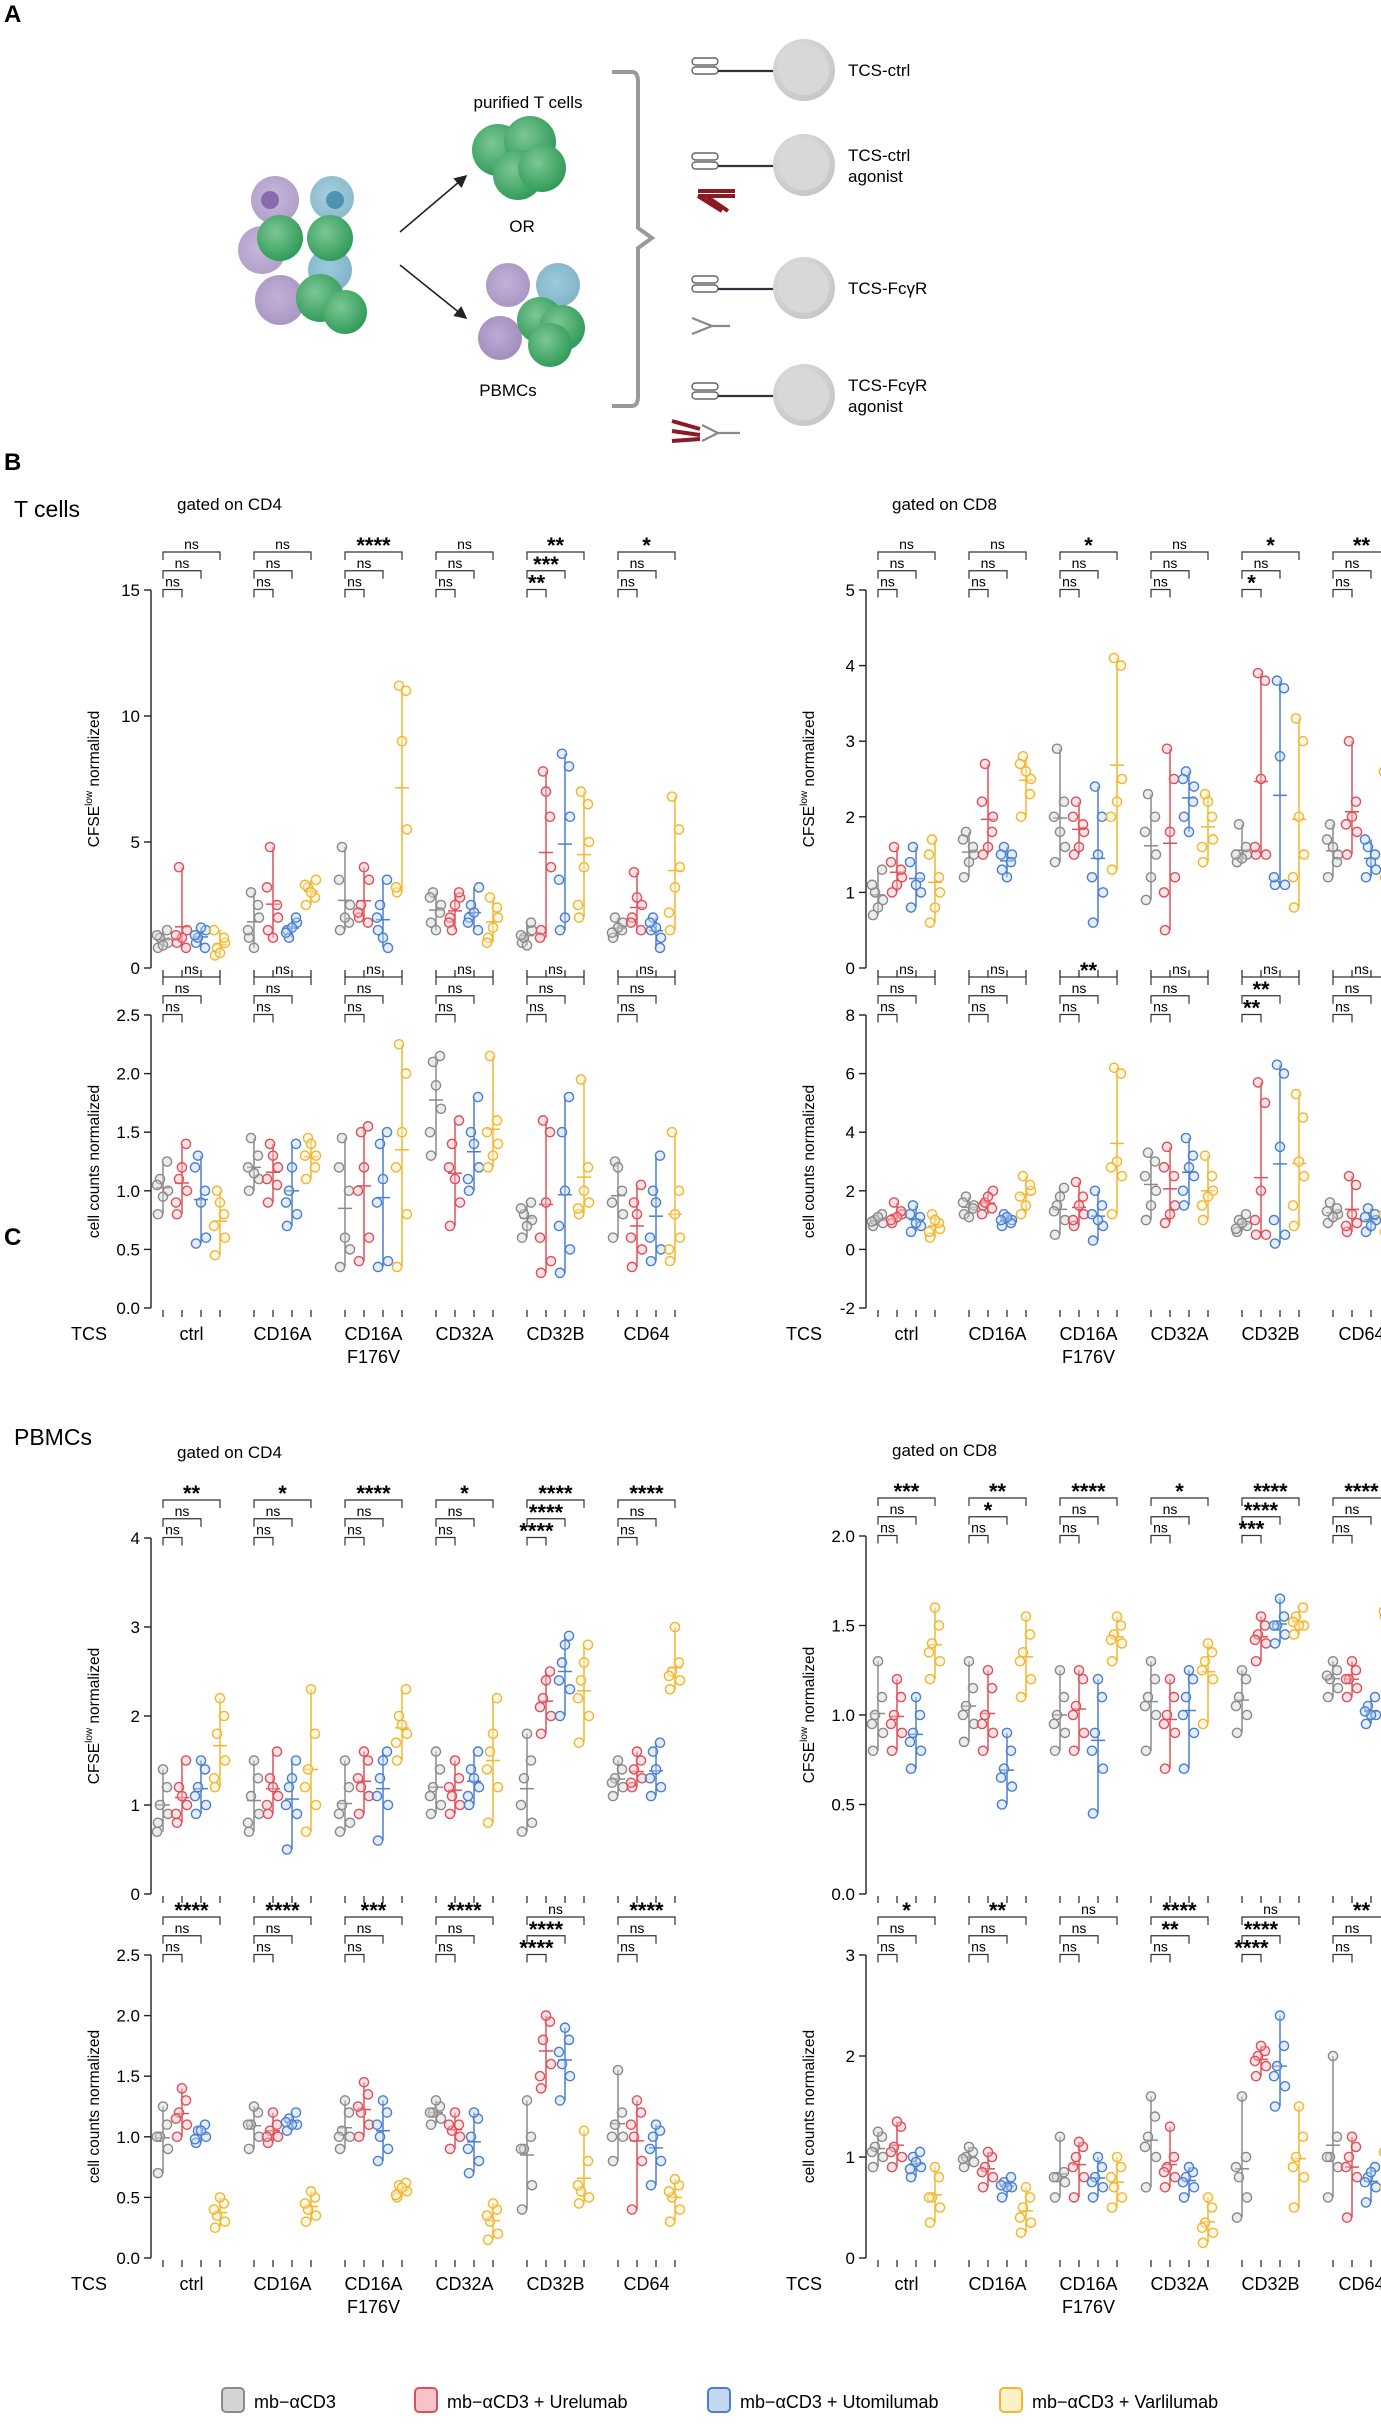 The width and height of the screenshot is (1381, 2426). What do you see at coordinates (94, 2106) in the screenshot?
I see `y-axis-label: cell counts normalized` at bounding box center [94, 2106].